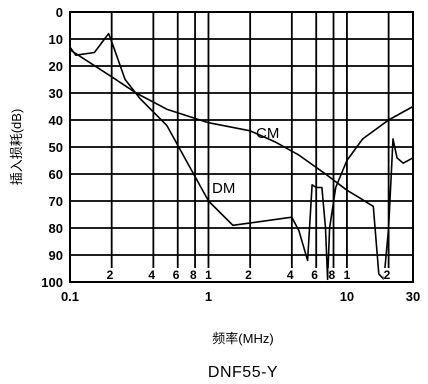 The image size is (428, 384). Describe the element at coordinates (56, 255) in the screenshot. I see `y-tick-label: 90` at that location.